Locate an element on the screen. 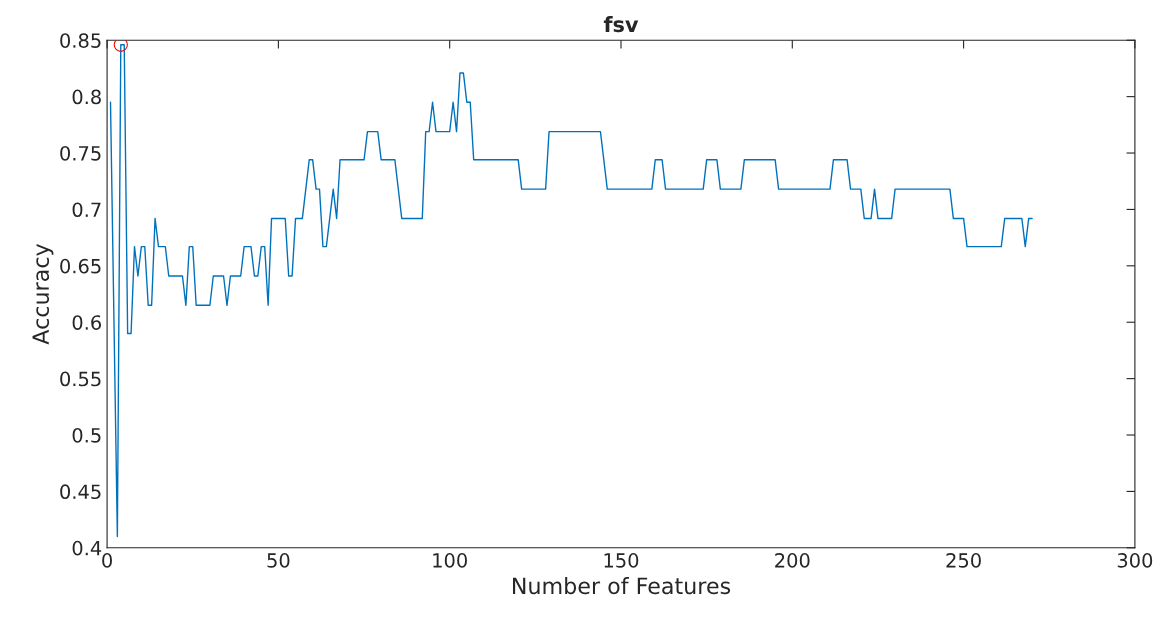  chart-title: fsv is located at coordinates (621, 24).